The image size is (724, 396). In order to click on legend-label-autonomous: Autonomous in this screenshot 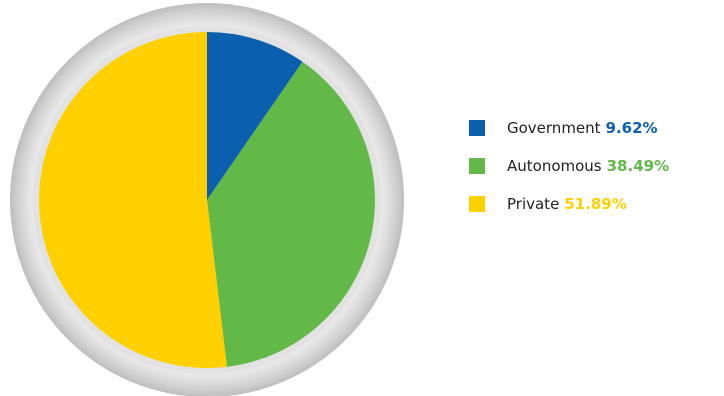, I will do `click(554, 166)`.